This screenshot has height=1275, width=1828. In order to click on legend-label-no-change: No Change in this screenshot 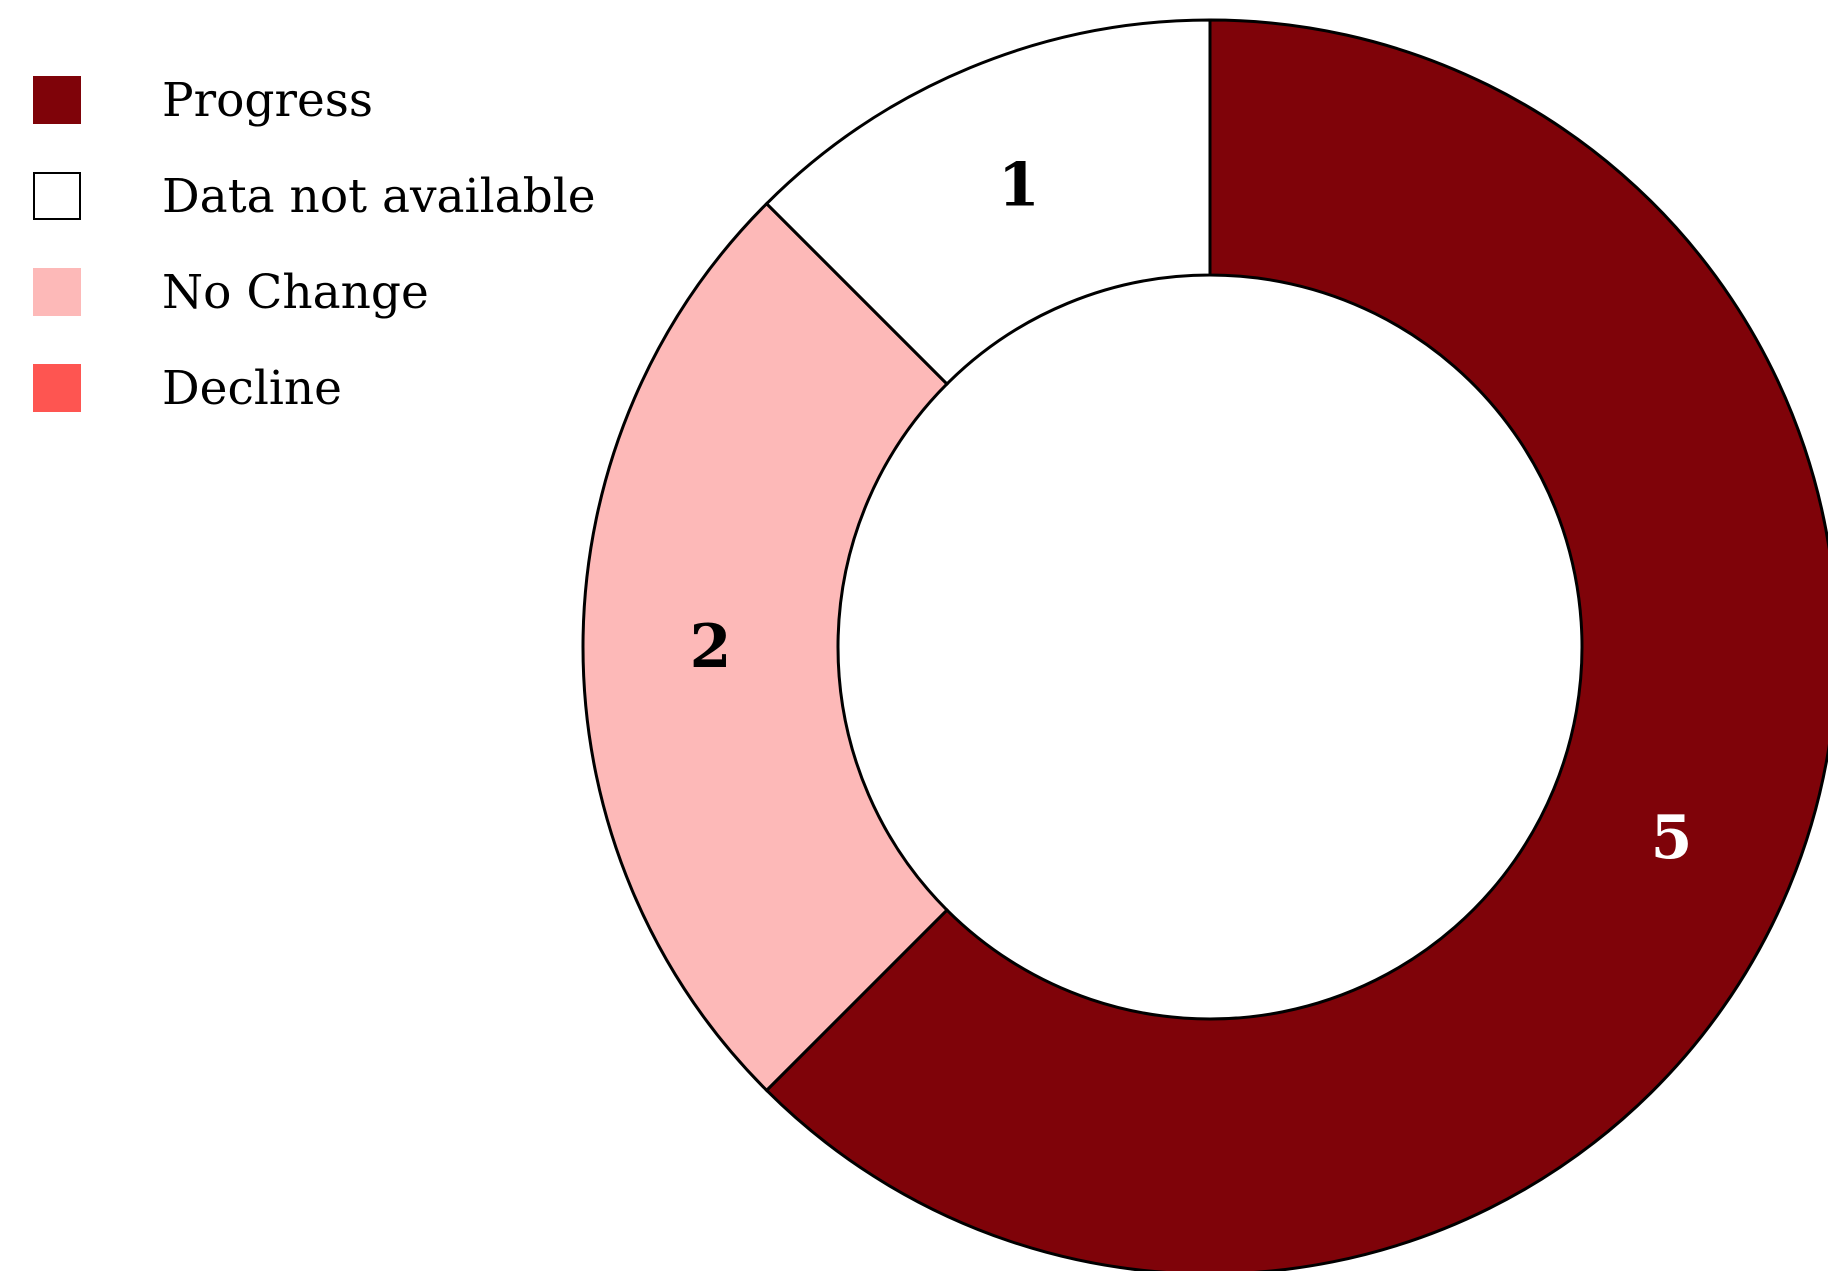, I will do `click(295, 292)`.